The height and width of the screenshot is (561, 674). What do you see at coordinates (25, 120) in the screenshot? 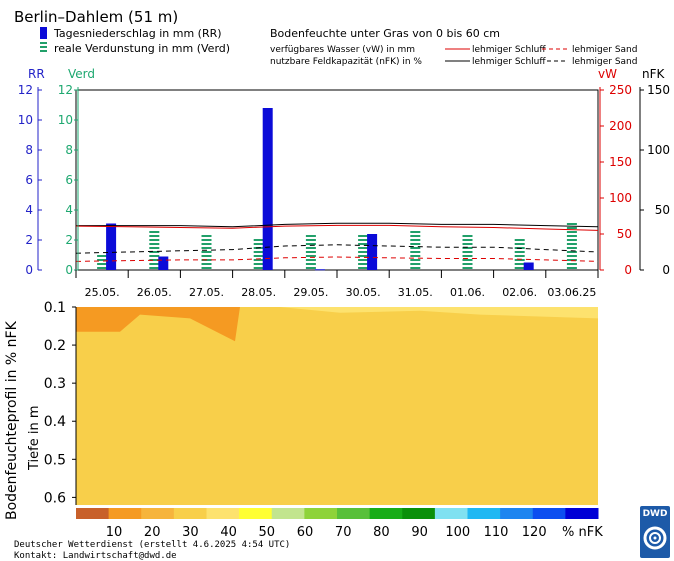
I see `rr-axis-tick-label: 10` at bounding box center [25, 120].